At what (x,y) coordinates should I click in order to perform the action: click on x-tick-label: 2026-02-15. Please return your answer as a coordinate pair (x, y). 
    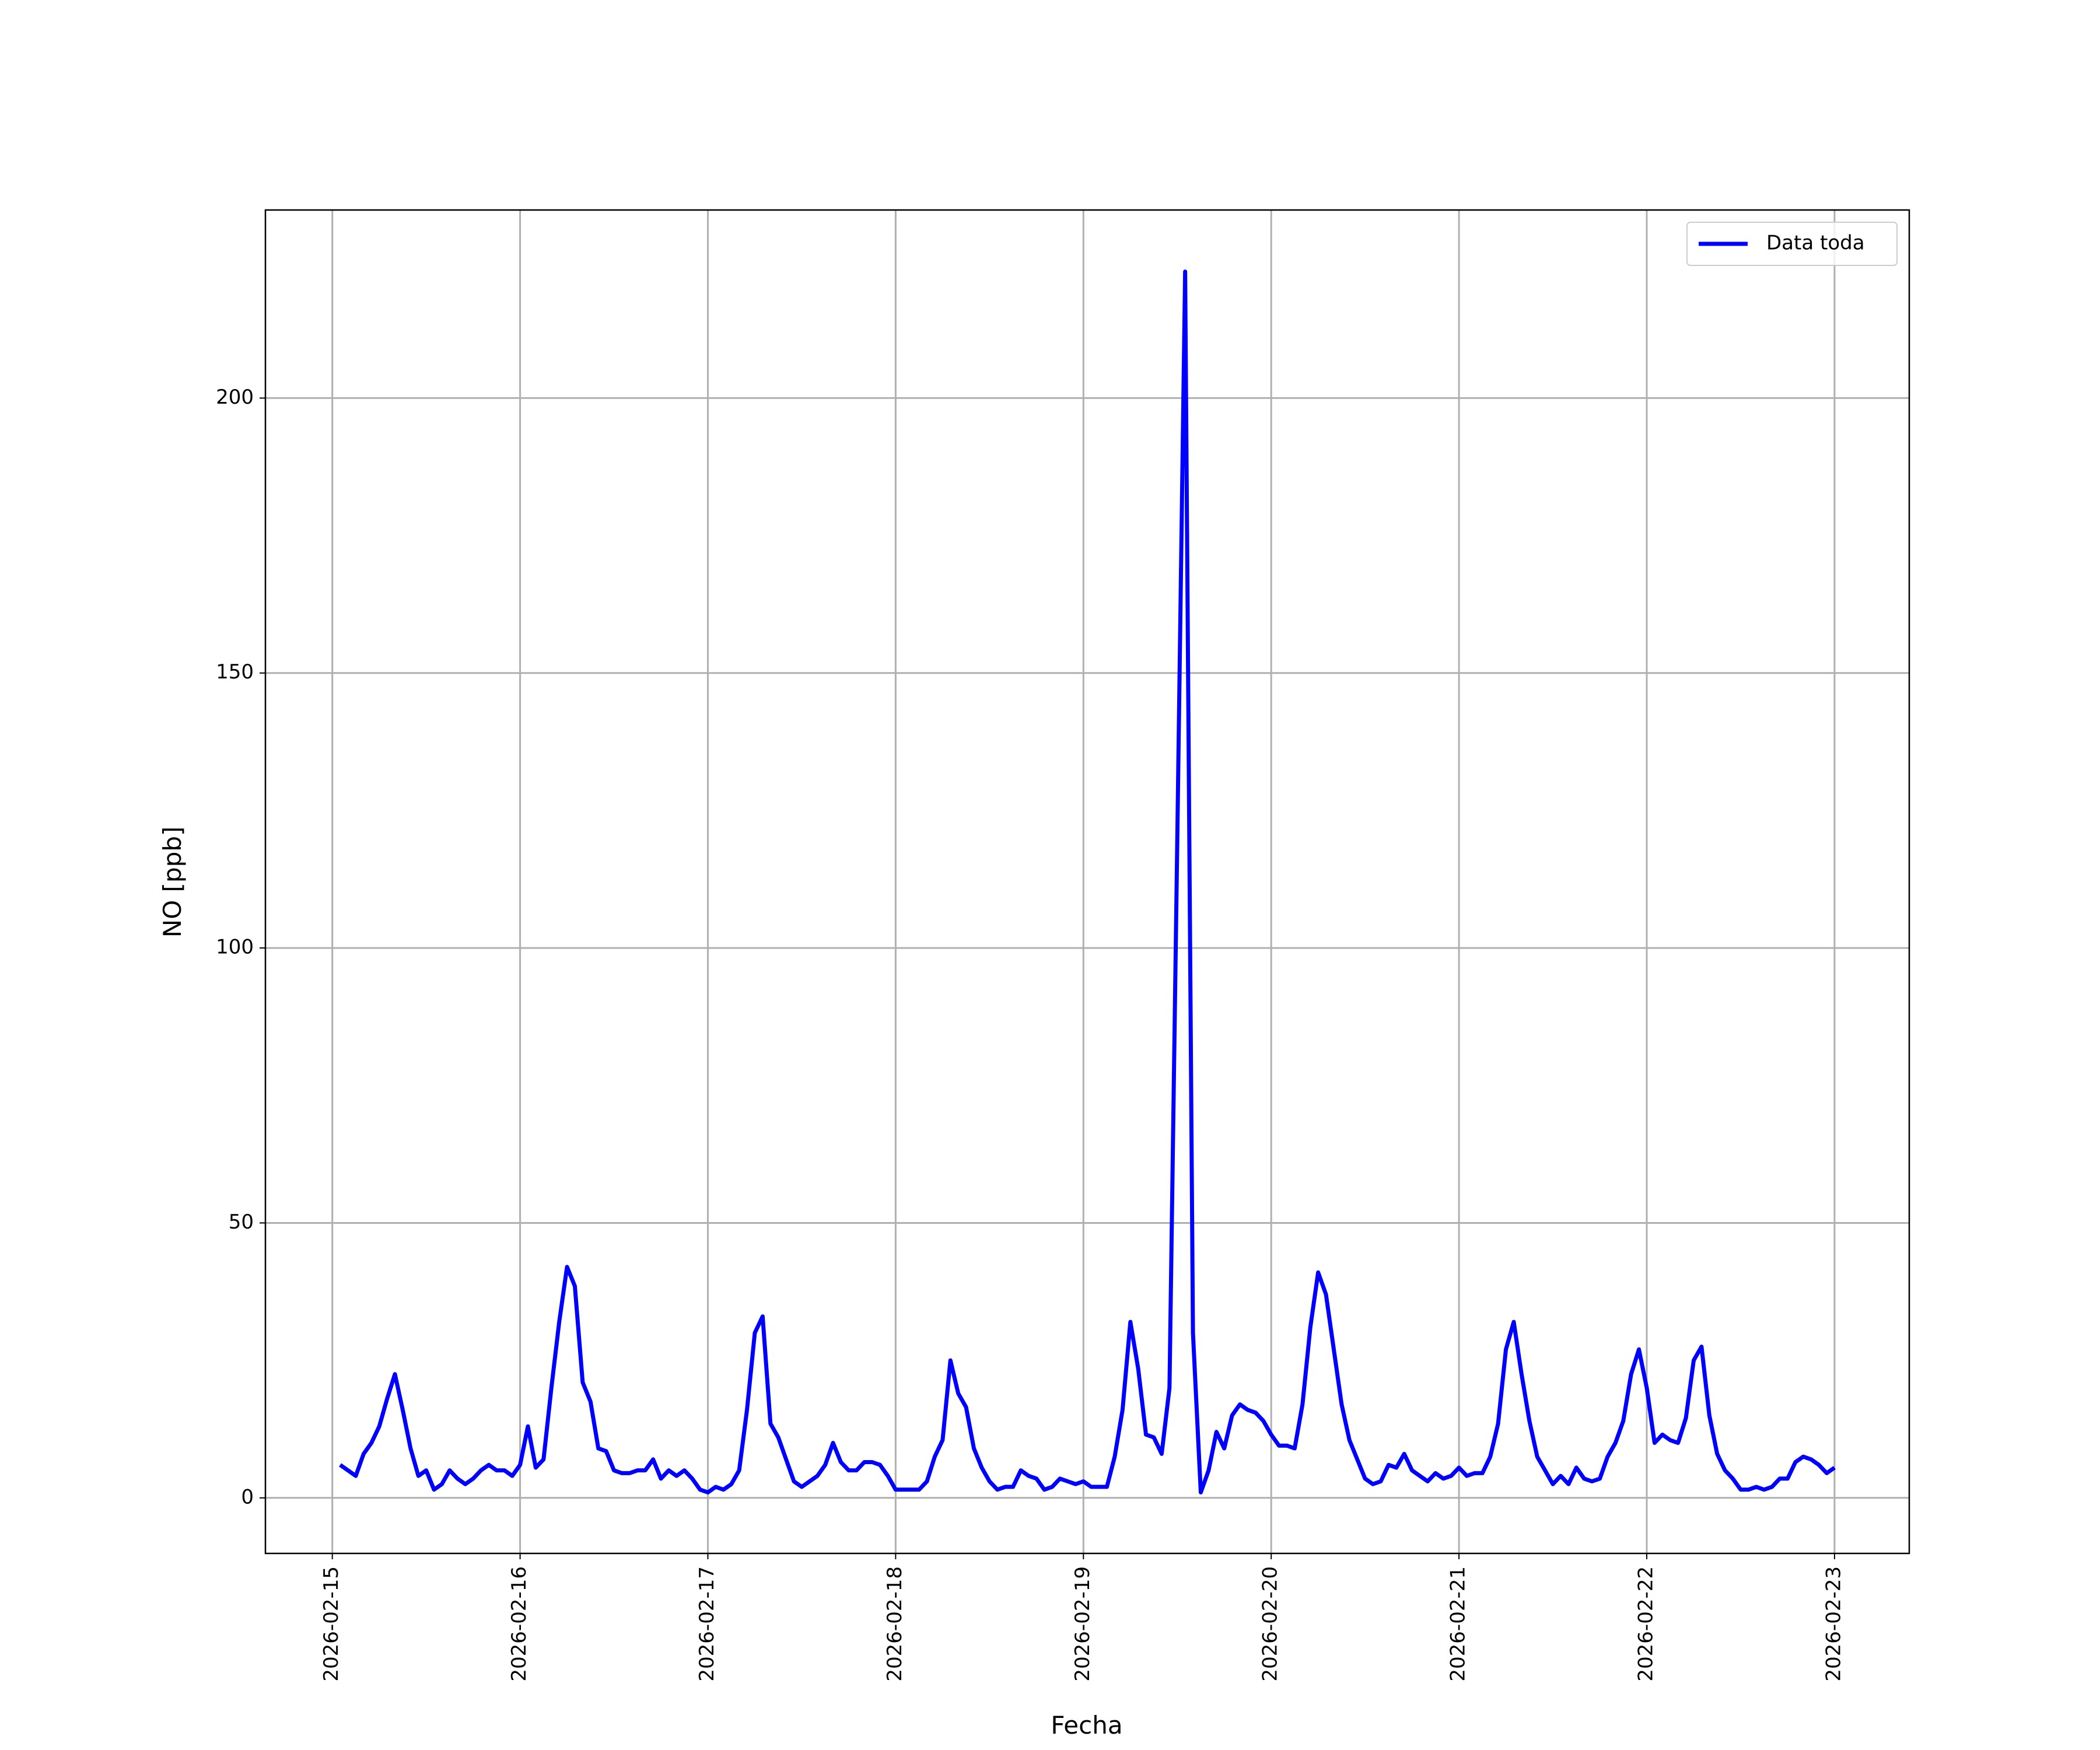
    Looking at the image, I should click on (331, 1624).